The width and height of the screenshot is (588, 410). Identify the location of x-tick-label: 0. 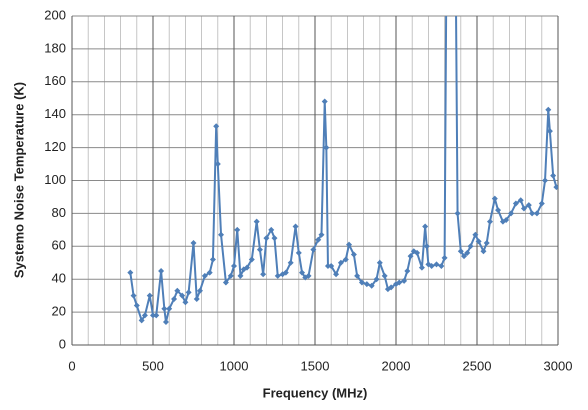
(71, 365).